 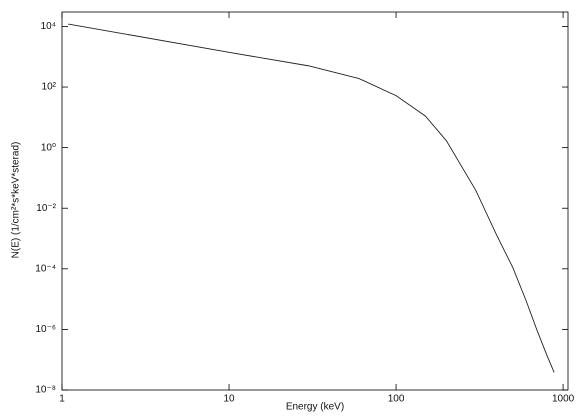 What do you see at coordinates (16, 200) in the screenshot?
I see `y-axis-label: N(E) (1/cm²*s*keV*sterad)` at bounding box center [16, 200].